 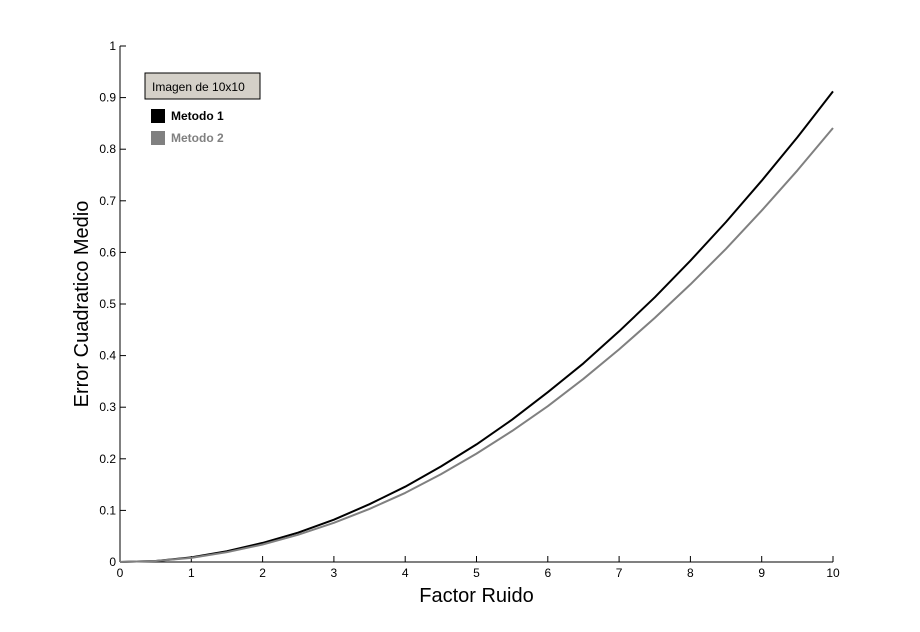 I want to click on y-tick-label: 0.4, so click(x=107, y=356).